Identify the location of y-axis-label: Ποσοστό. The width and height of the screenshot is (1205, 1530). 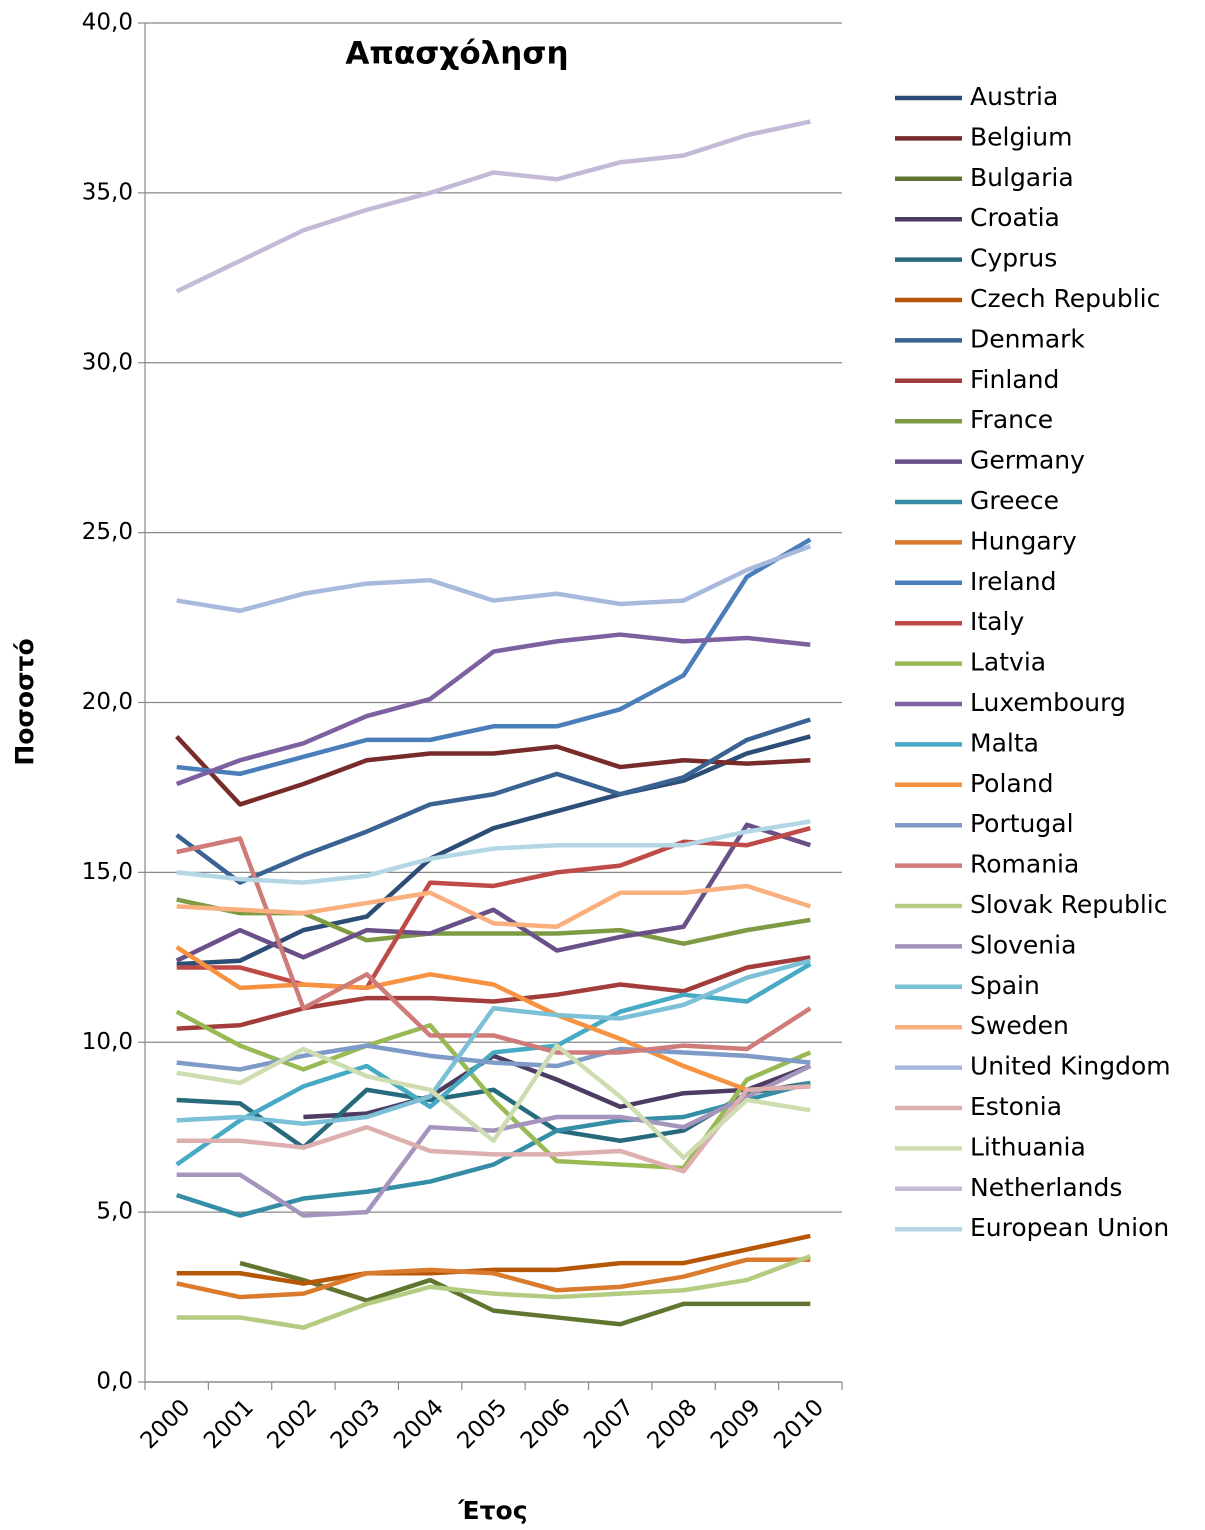
(24, 701).